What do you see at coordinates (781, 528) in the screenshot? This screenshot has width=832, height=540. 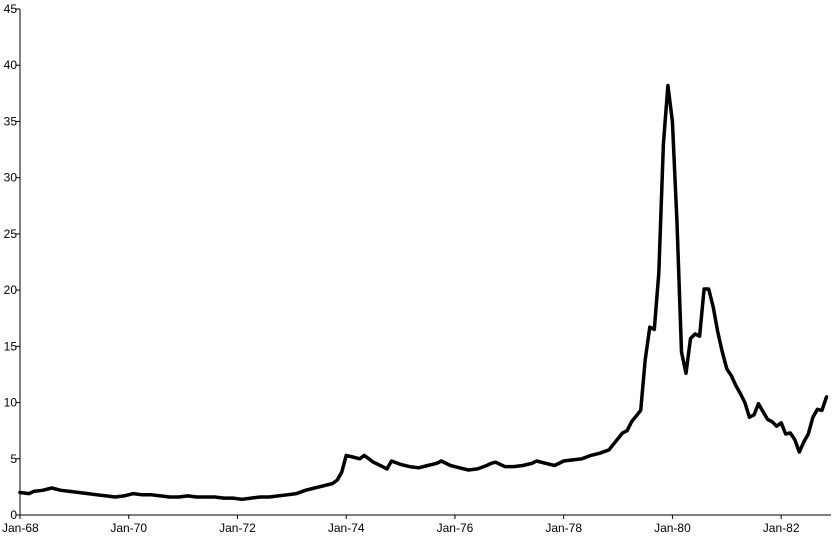 I see `x-tick-label: Jan-82` at bounding box center [781, 528].